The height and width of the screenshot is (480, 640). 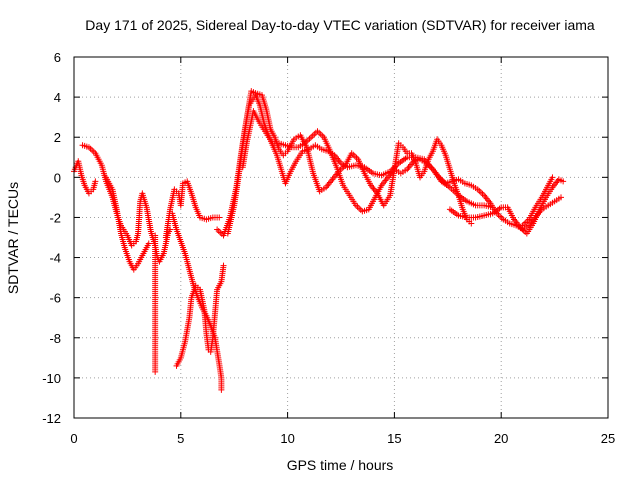 I want to click on x-tick-label: 25, so click(x=608, y=438).